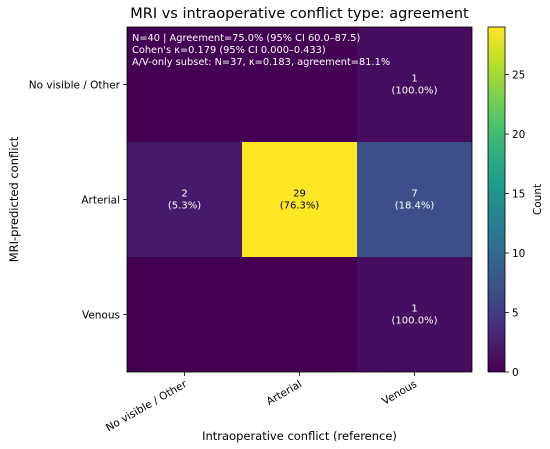 The height and width of the screenshot is (449, 550). I want to click on colorbar-tick-label: 10, so click(518, 254).